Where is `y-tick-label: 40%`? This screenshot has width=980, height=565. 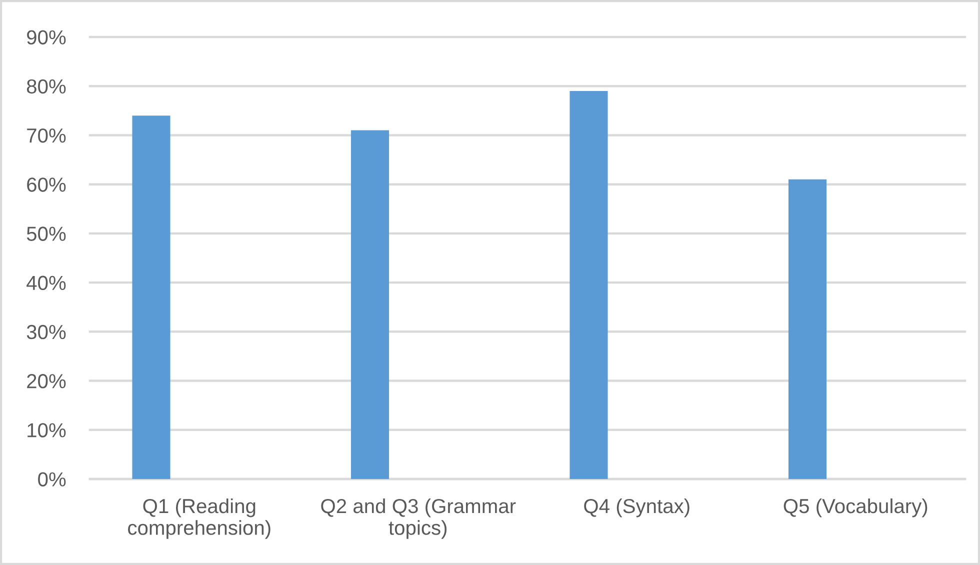
y-tick-label: 40% is located at coordinates (46, 283).